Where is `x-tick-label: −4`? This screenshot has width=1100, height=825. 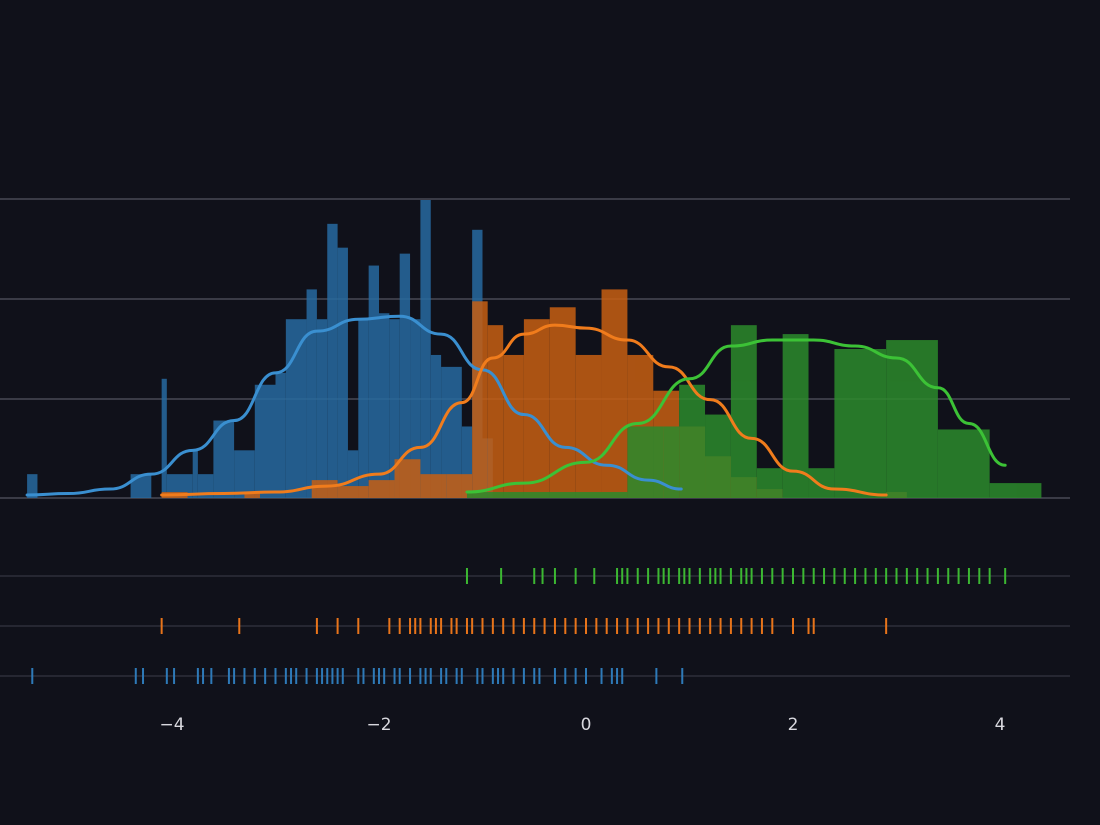 x-tick-label: −4 is located at coordinates (171, 725).